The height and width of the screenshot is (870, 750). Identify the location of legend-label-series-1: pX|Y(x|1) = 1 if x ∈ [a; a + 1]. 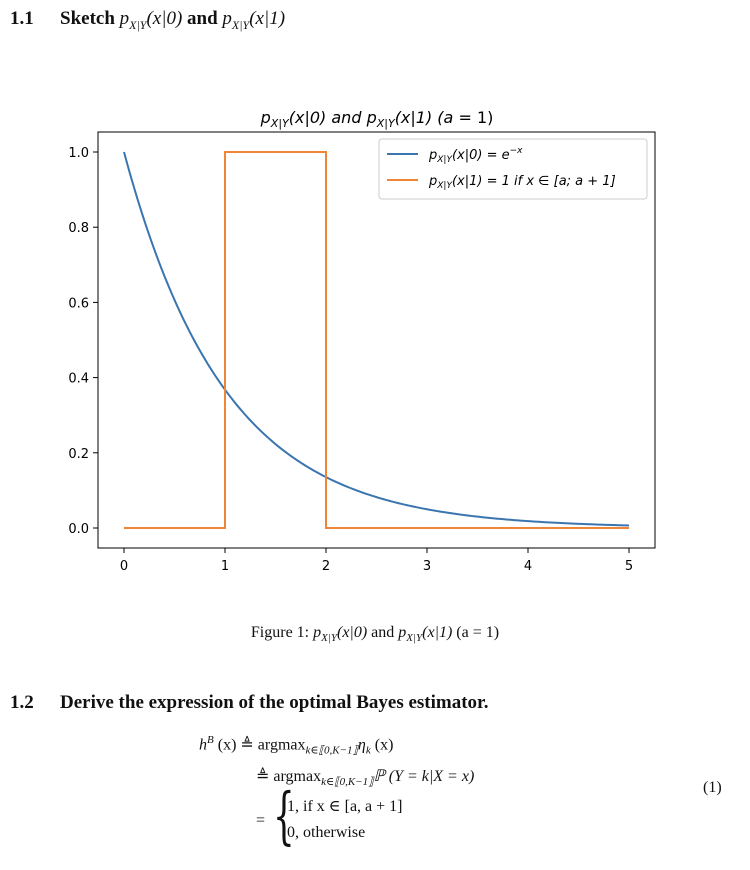
(522, 182).